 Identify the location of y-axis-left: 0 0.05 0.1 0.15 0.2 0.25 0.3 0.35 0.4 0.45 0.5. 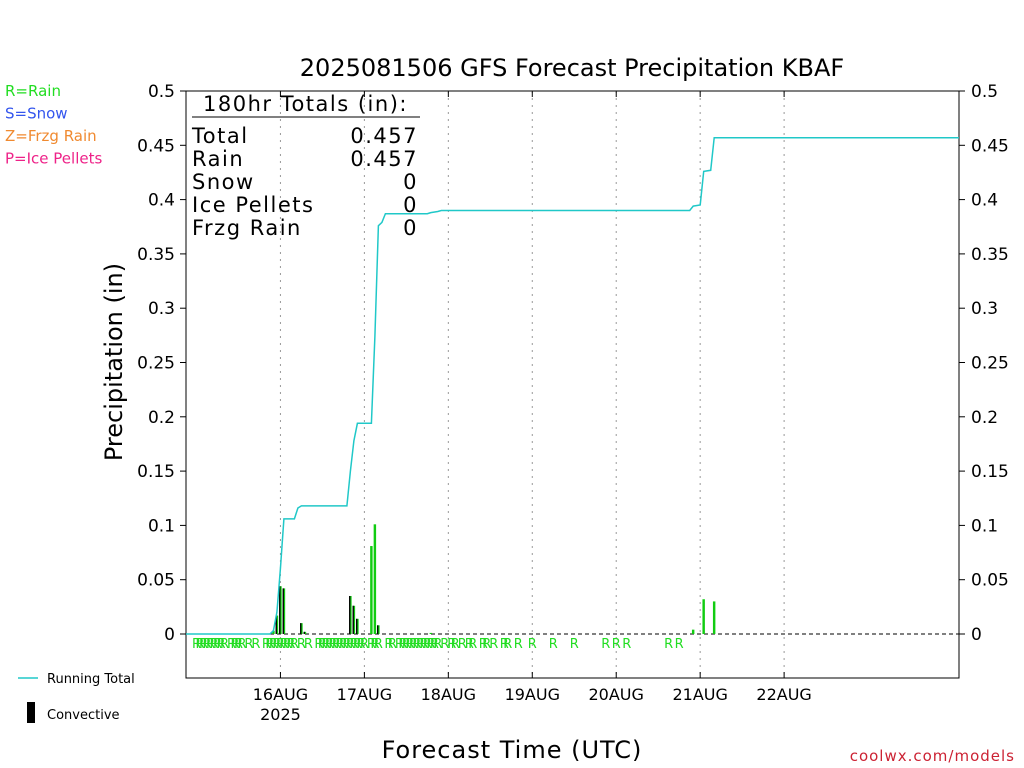
(161, 363).